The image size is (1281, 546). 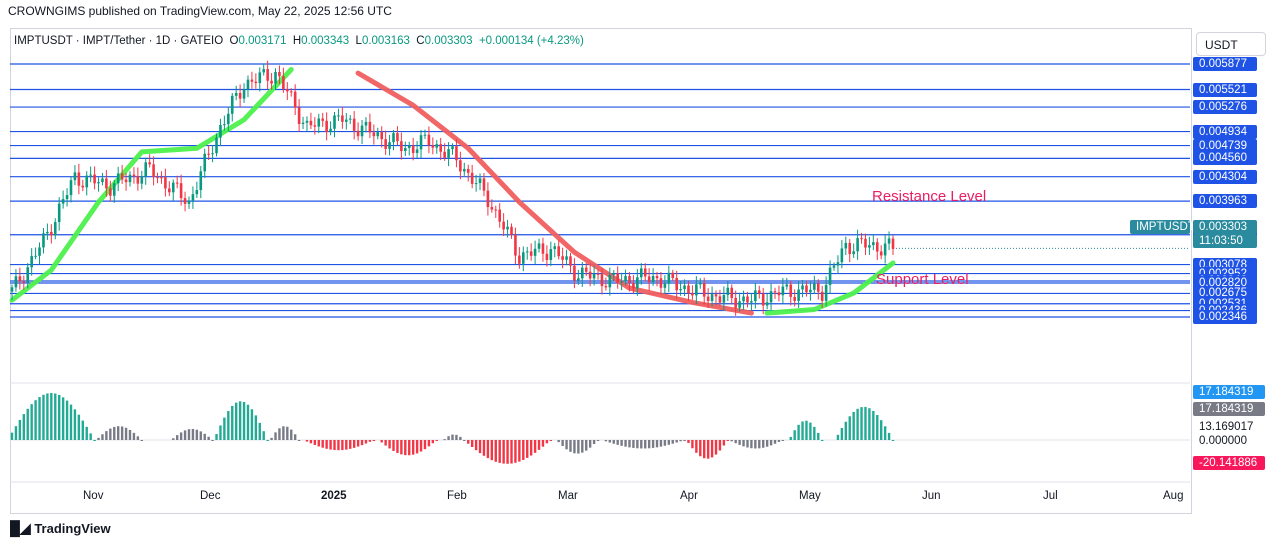 I want to click on tradingview-logo: █◢ TradingView, so click(x=60, y=528).